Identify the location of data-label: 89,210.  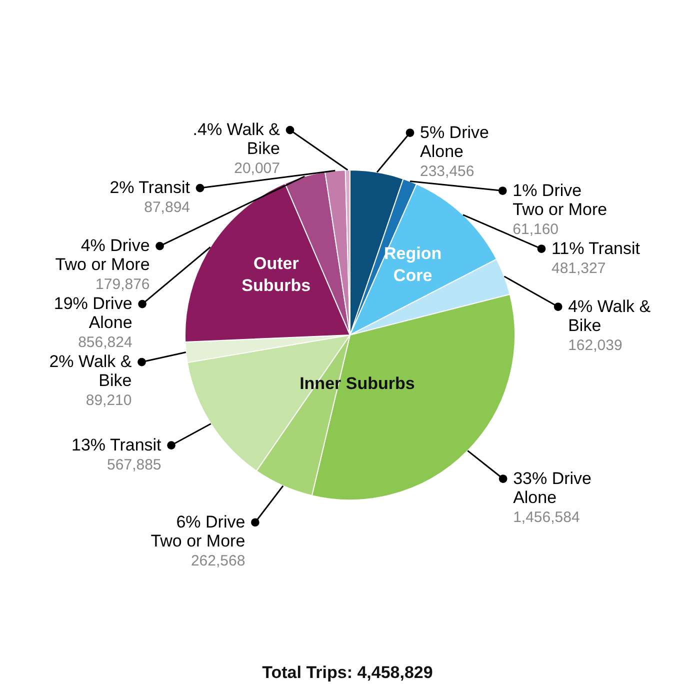
(109, 401).